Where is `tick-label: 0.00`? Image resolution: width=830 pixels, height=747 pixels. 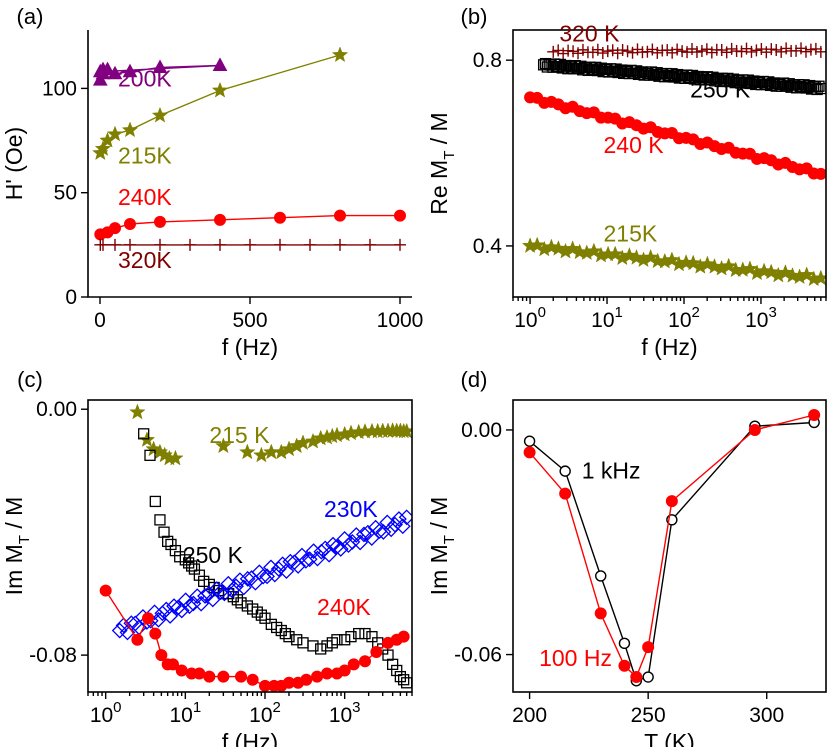 tick-label: 0.00 is located at coordinates (56, 409).